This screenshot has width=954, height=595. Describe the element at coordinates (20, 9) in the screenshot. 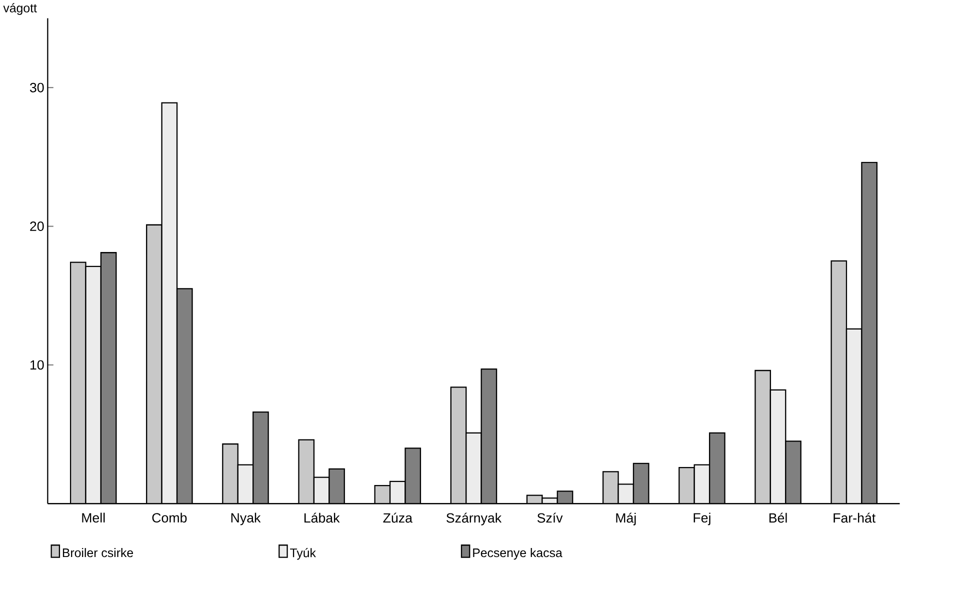

I see `y-axis-title: vágott` at that location.